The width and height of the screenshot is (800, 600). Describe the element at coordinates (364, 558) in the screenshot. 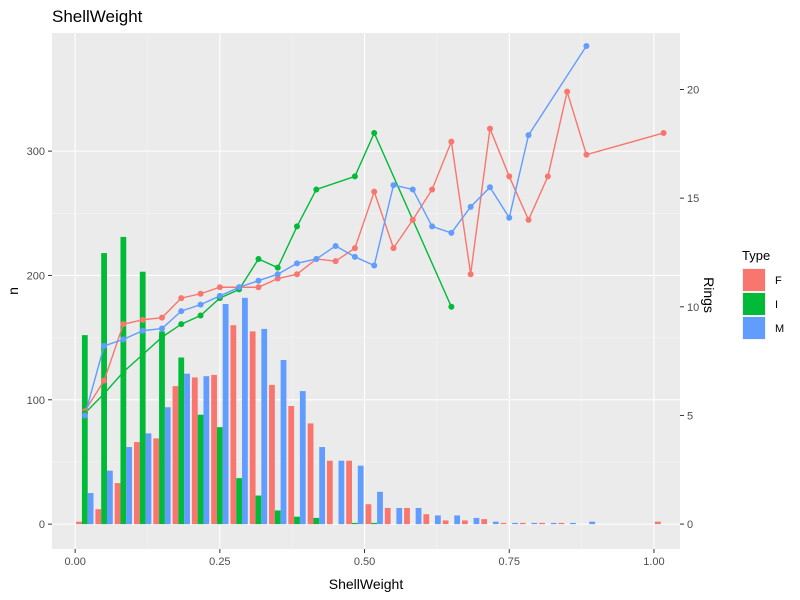

I see `x-axis-ticks: 0.00 0.25 0.50 0.75 1.00` at that location.